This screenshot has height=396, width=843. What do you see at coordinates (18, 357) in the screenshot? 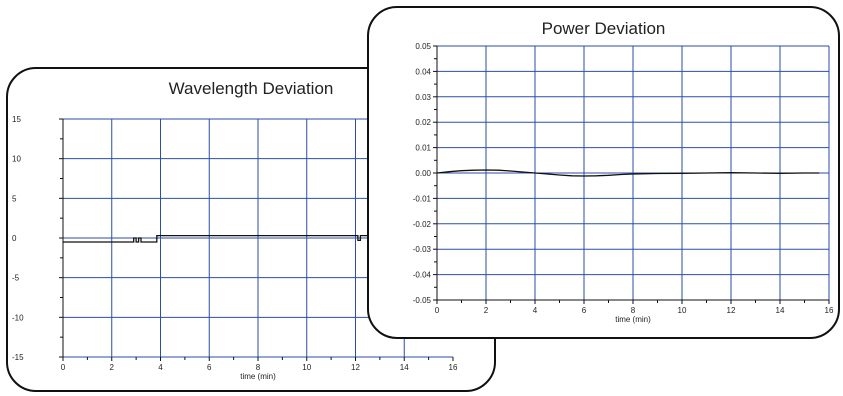
I see `y-tick-label: -15` at bounding box center [18, 357].